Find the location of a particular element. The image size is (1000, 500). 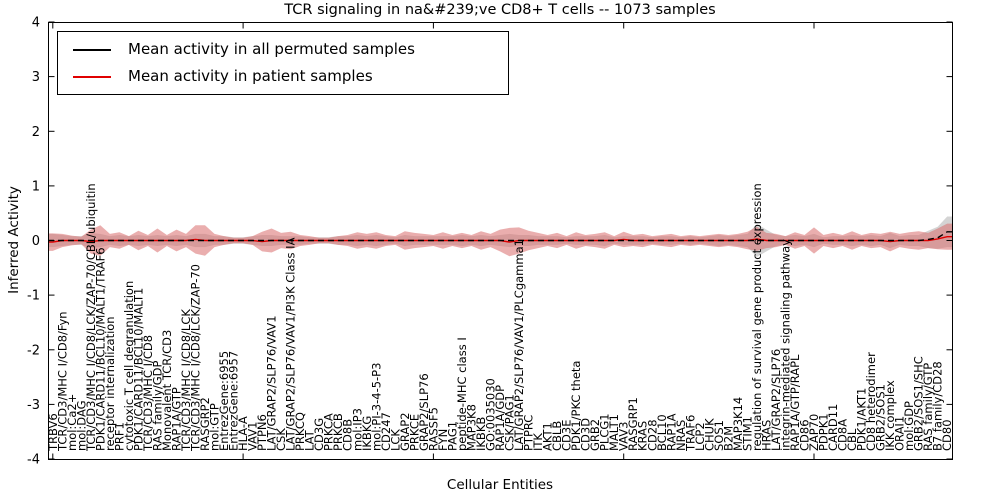

x-tick-label: PDPK1 is located at coordinates (824, 432).